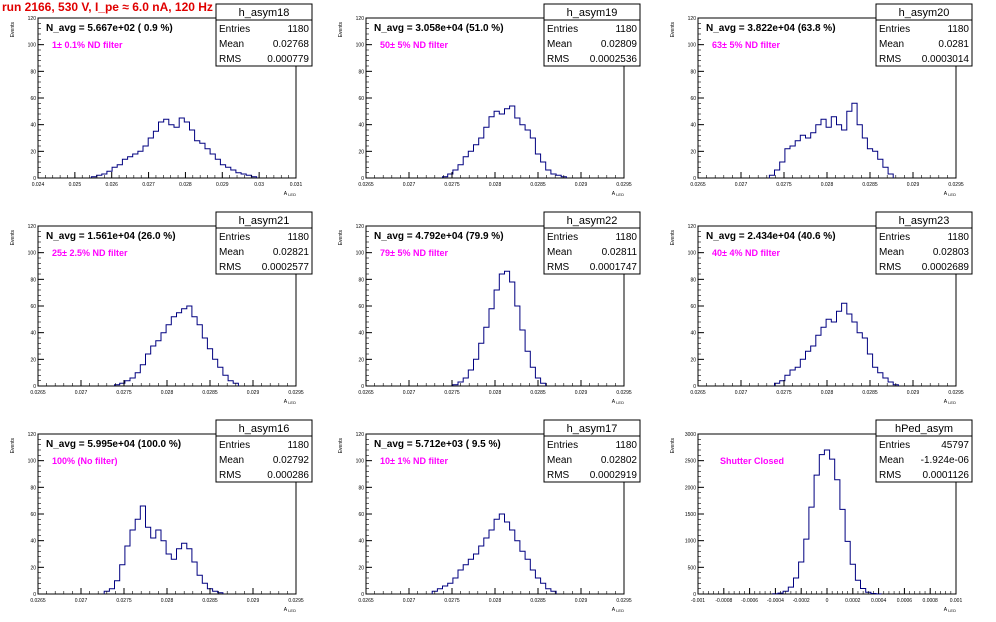  What do you see at coordinates (111, 236) in the screenshot?
I see `navg-label: N_avg = 1.561e+04 (26.0 %)` at bounding box center [111, 236].